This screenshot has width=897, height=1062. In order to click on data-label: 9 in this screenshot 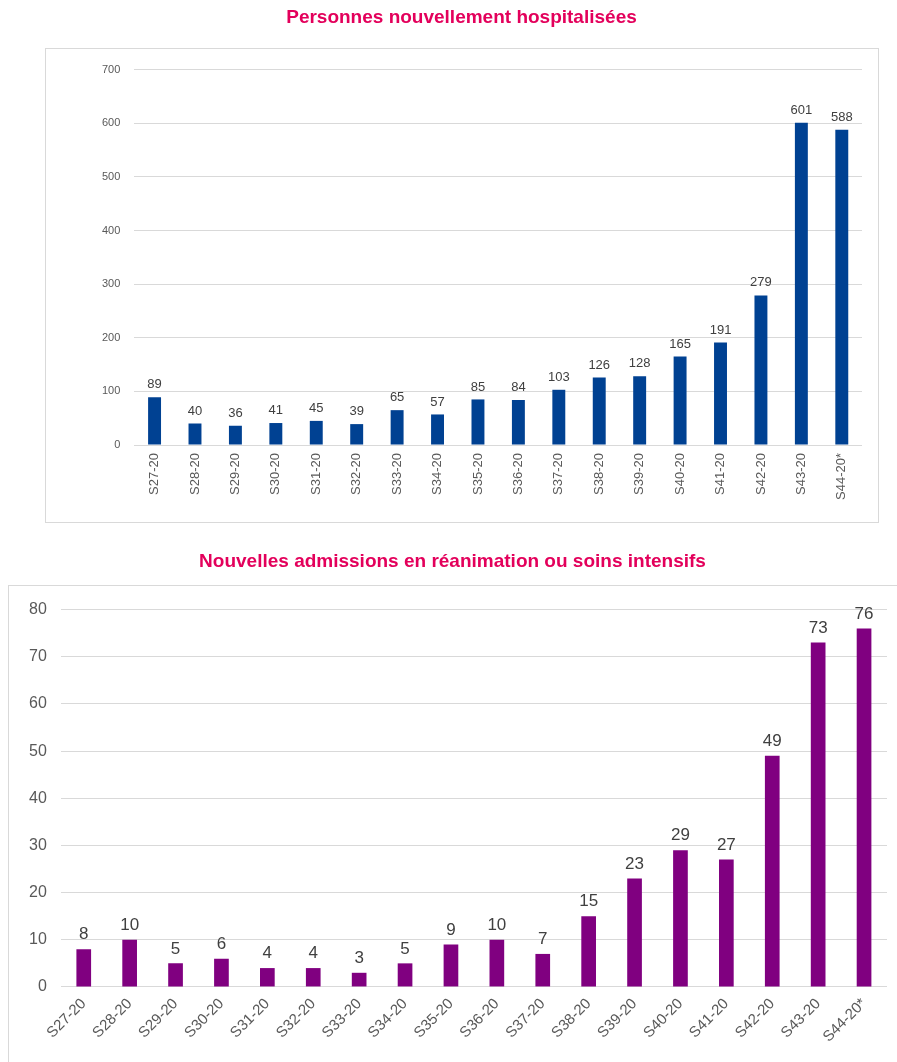, I will do `click(451, 929)`.